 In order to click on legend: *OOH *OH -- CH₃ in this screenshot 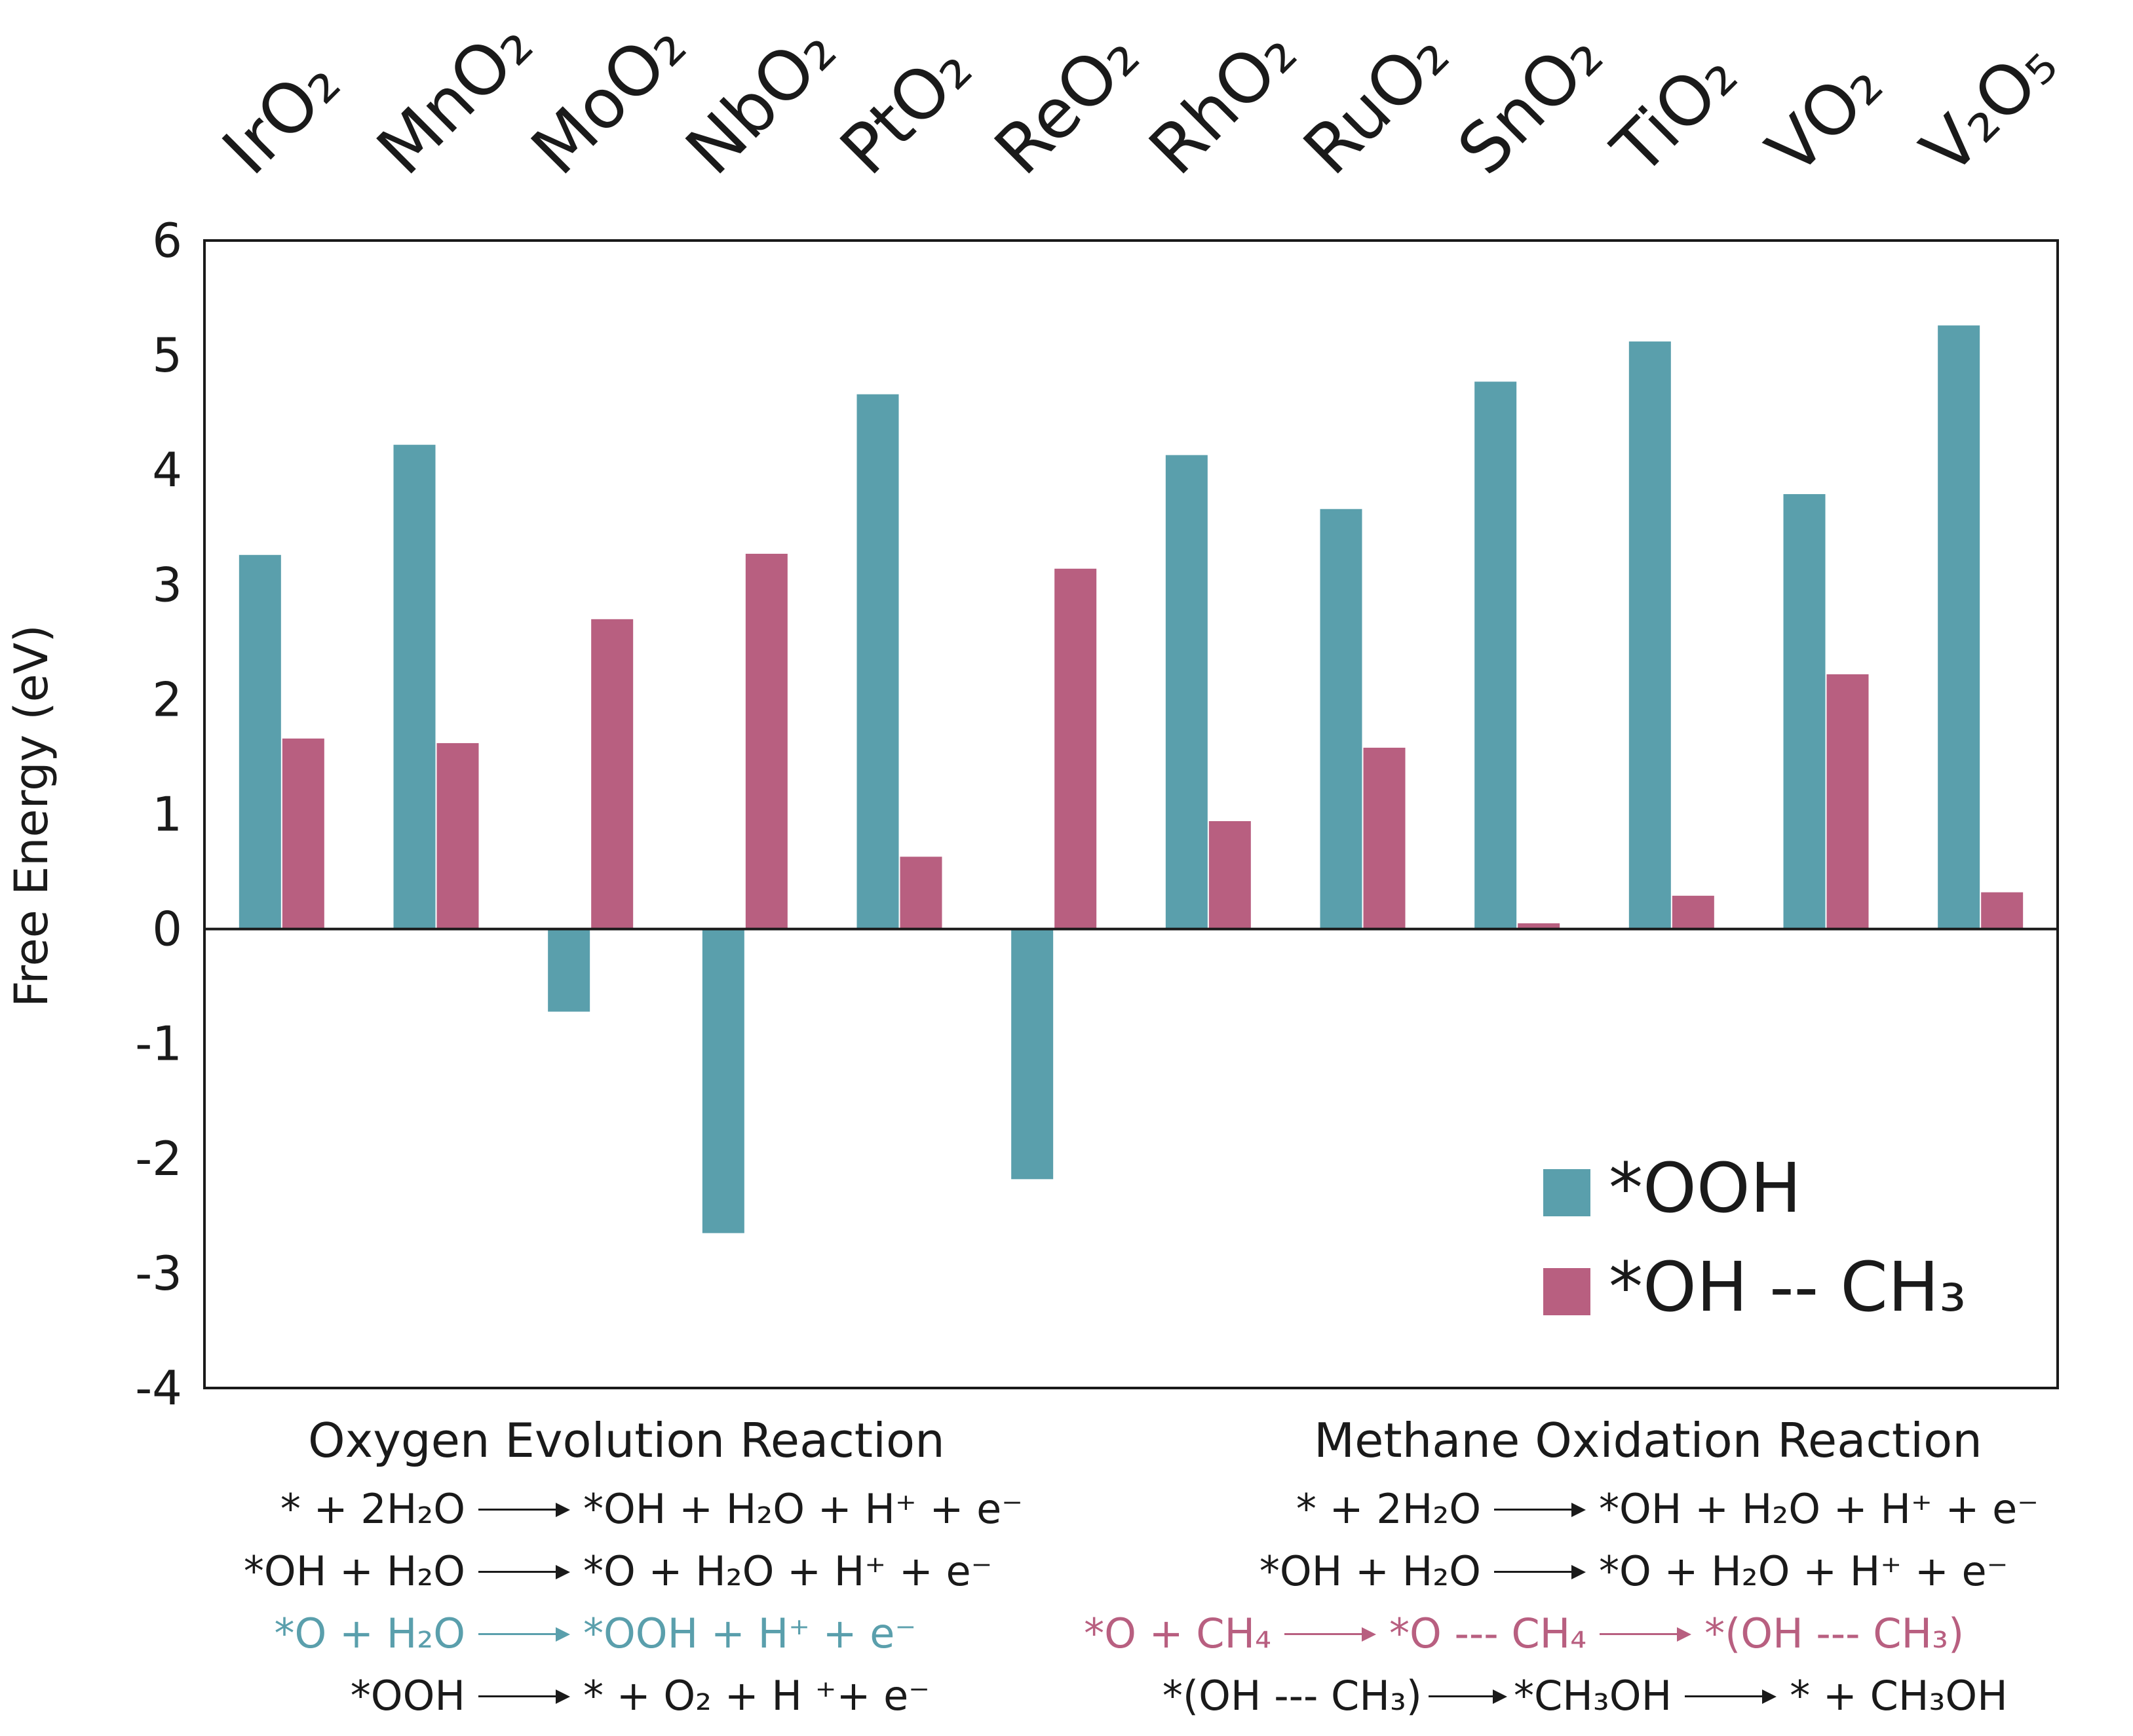, I will do `click(1755, 1237)`.